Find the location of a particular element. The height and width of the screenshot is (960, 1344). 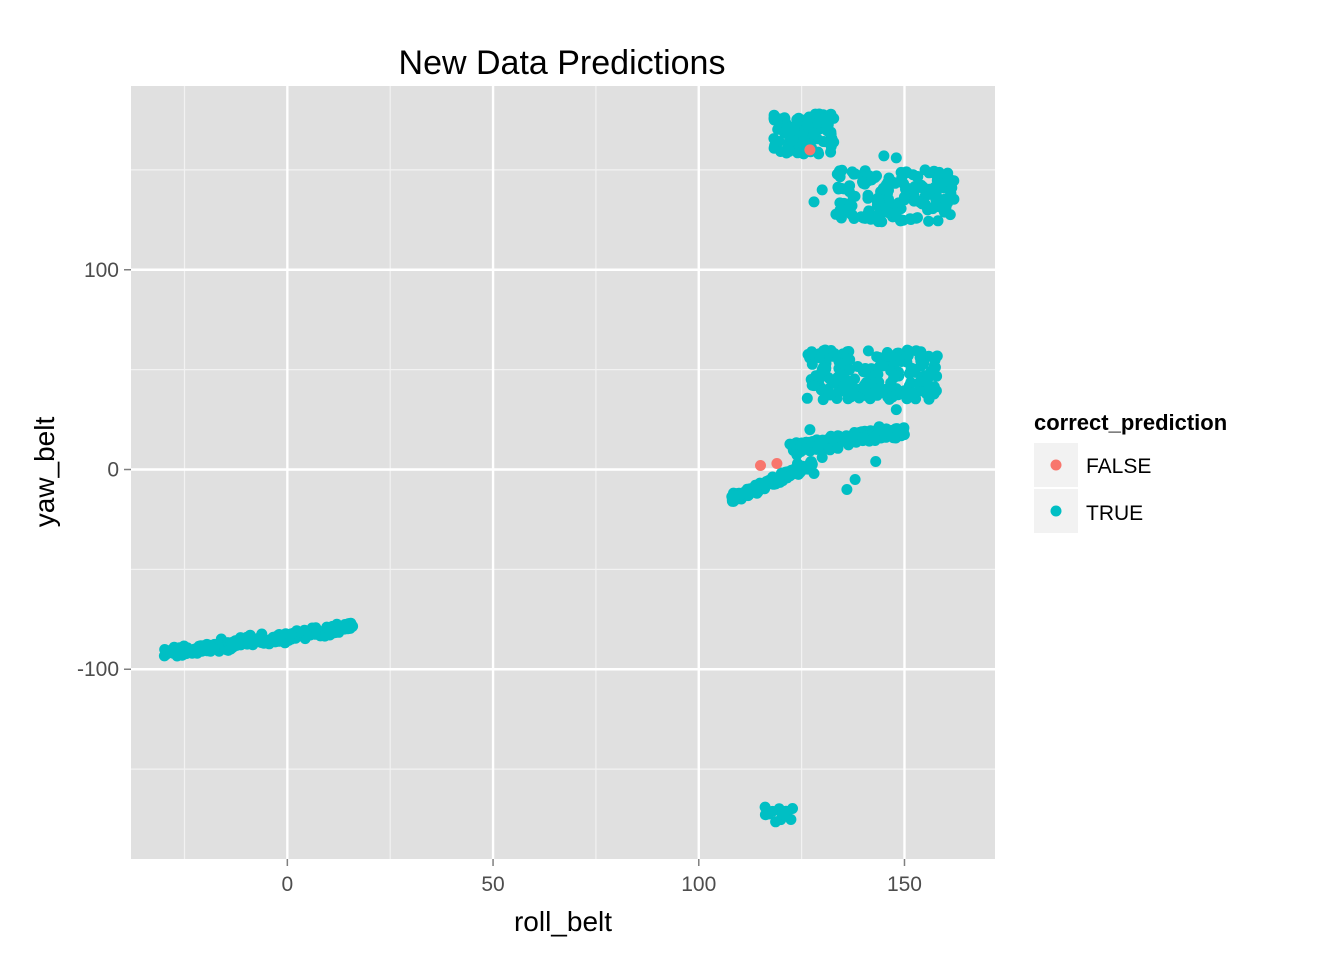

legend-title: correct_prediction is located at coordinates (1130, 422).